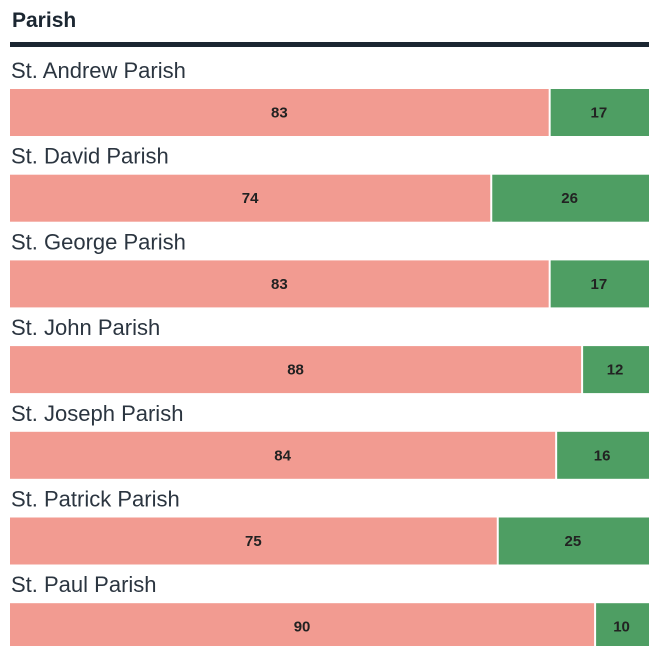 This screenshot has height=646, width=649. Describe the element at coordinates (95, 499) in the screenshot. I see `category-label: St. Patrick Parish` at that location.